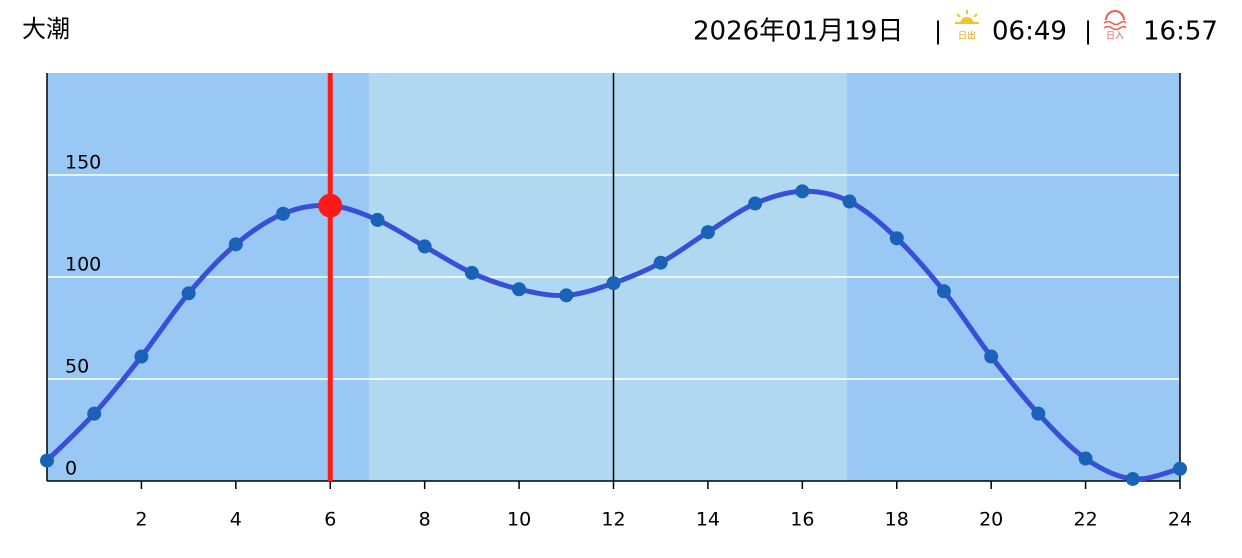 The height and width of the screenshot is (558, 1242). What do you see at coordinates (1029, 32) in the screenshot?
I see `sunrise-time: 06:49` at bounding box center [1029, 32].